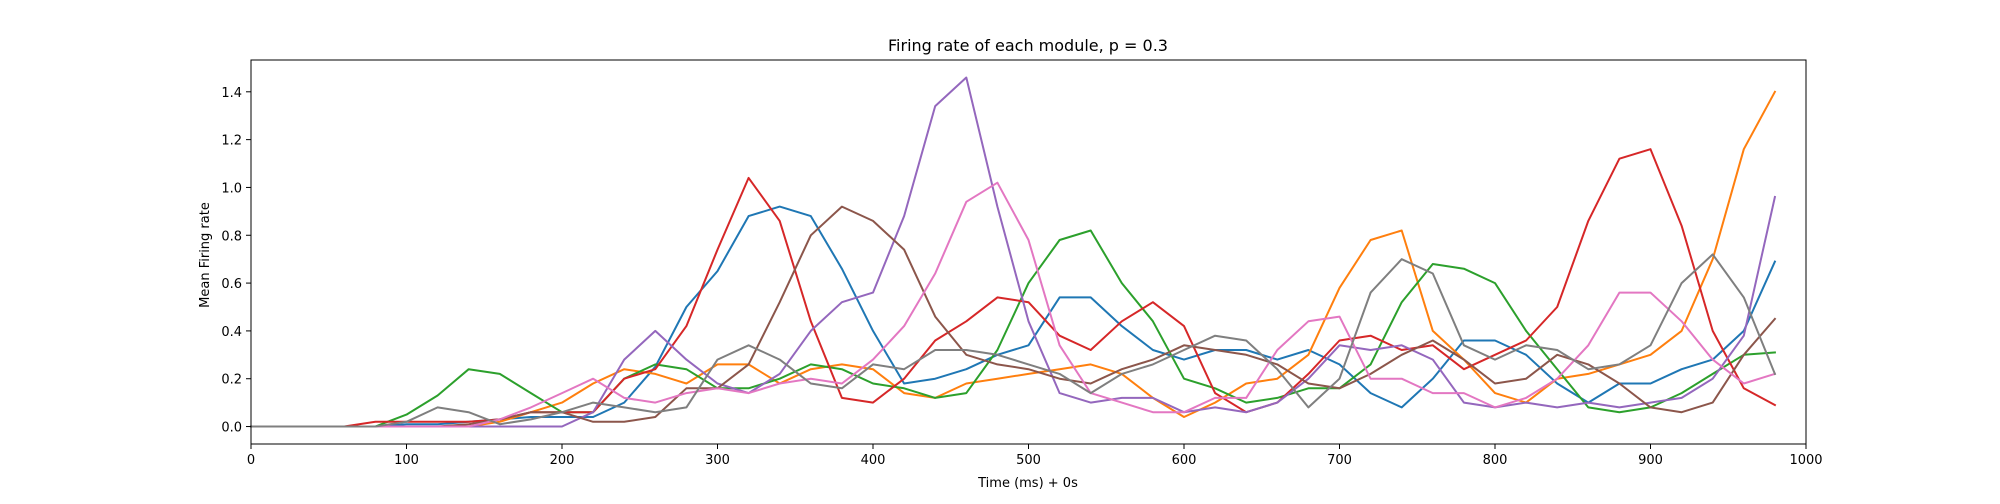 The width and height of the screenshot is (2000, 504). What do you see at coordinates (231, 93) in the screenshot?
I see `y-tick-label: 1.4` at bounding box center [231, 93].